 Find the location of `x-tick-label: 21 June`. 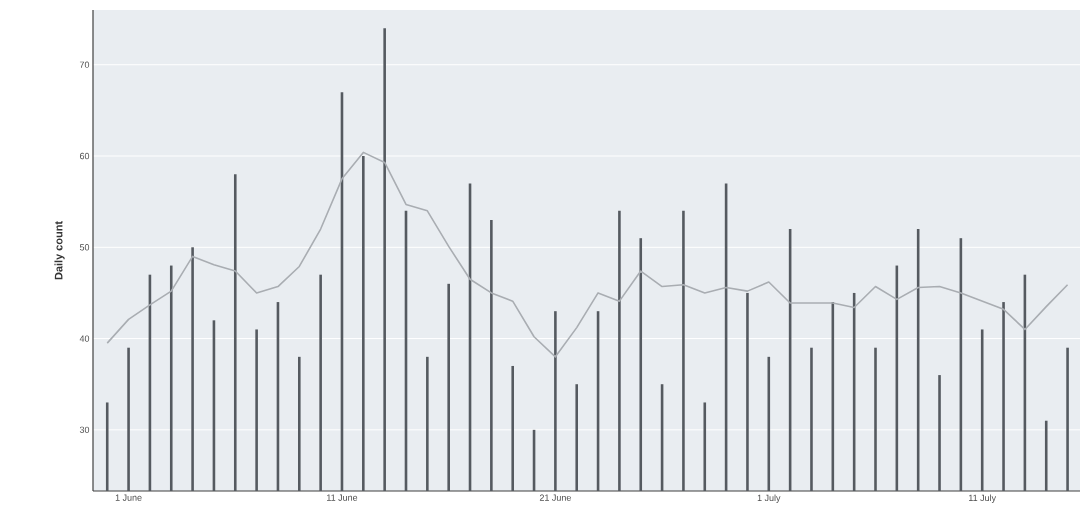

x-tick-label: 21 June is located at coordinates (555, 497).